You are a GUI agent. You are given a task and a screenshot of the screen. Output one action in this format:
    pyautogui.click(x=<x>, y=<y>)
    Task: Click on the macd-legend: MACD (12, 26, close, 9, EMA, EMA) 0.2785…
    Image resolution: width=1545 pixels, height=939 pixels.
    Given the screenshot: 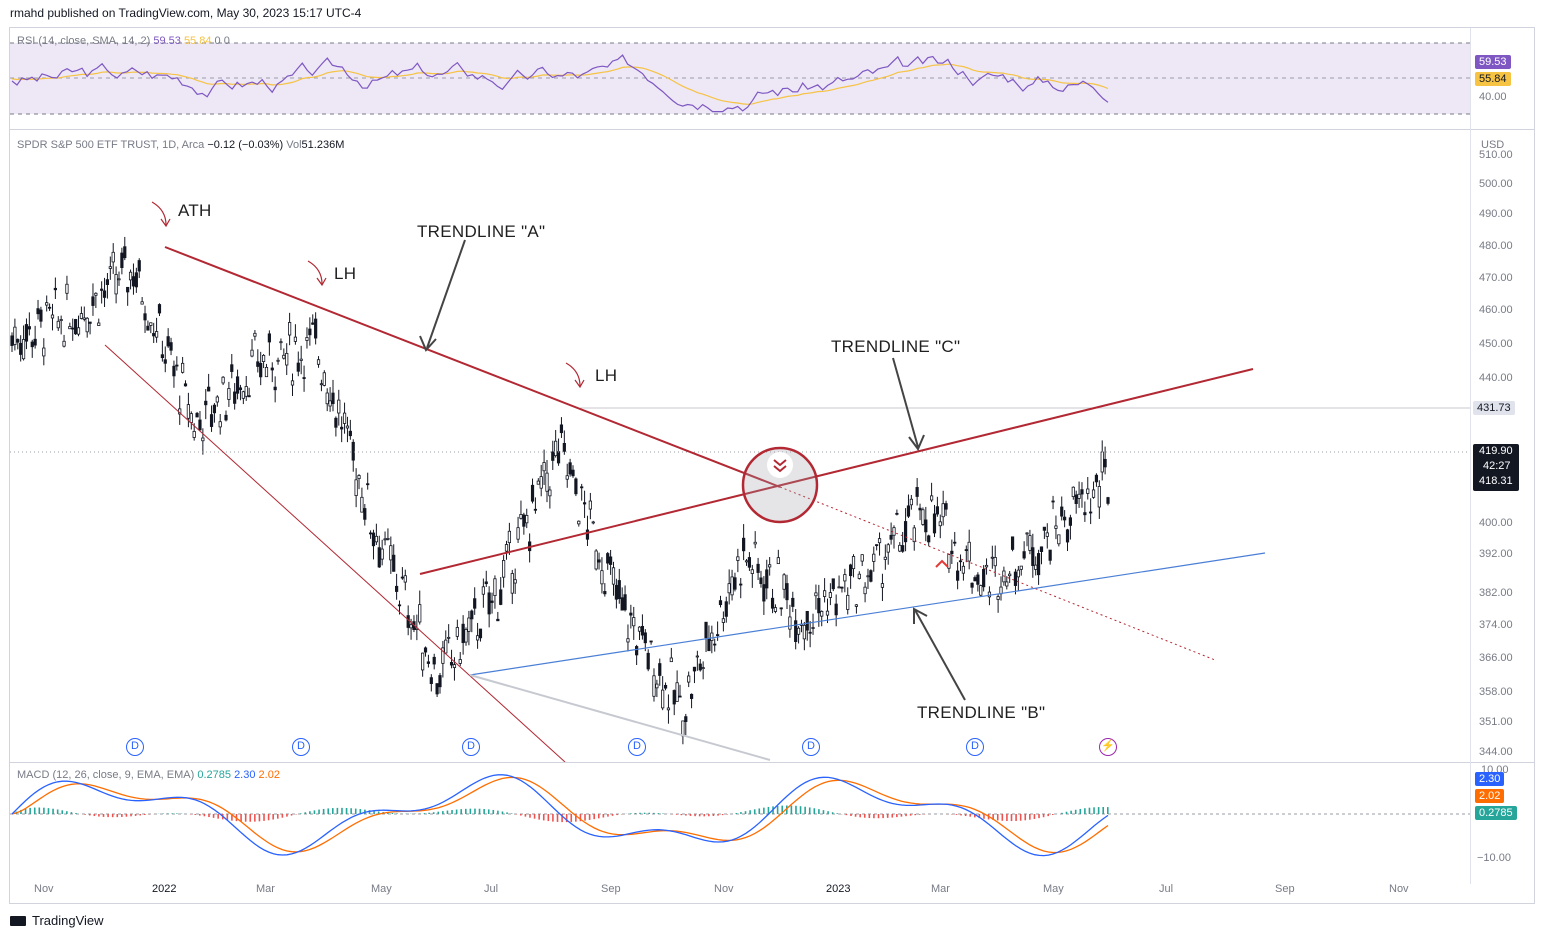 What is the action you would take?
    pyautogui.click(x=148, y=775)
    